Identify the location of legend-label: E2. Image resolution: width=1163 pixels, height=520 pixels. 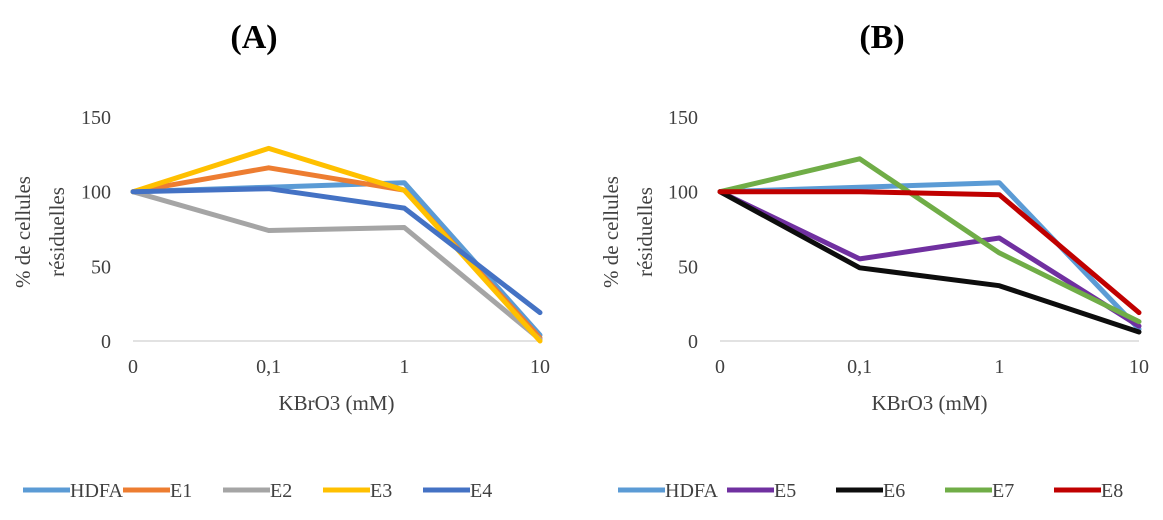
(281, 491).